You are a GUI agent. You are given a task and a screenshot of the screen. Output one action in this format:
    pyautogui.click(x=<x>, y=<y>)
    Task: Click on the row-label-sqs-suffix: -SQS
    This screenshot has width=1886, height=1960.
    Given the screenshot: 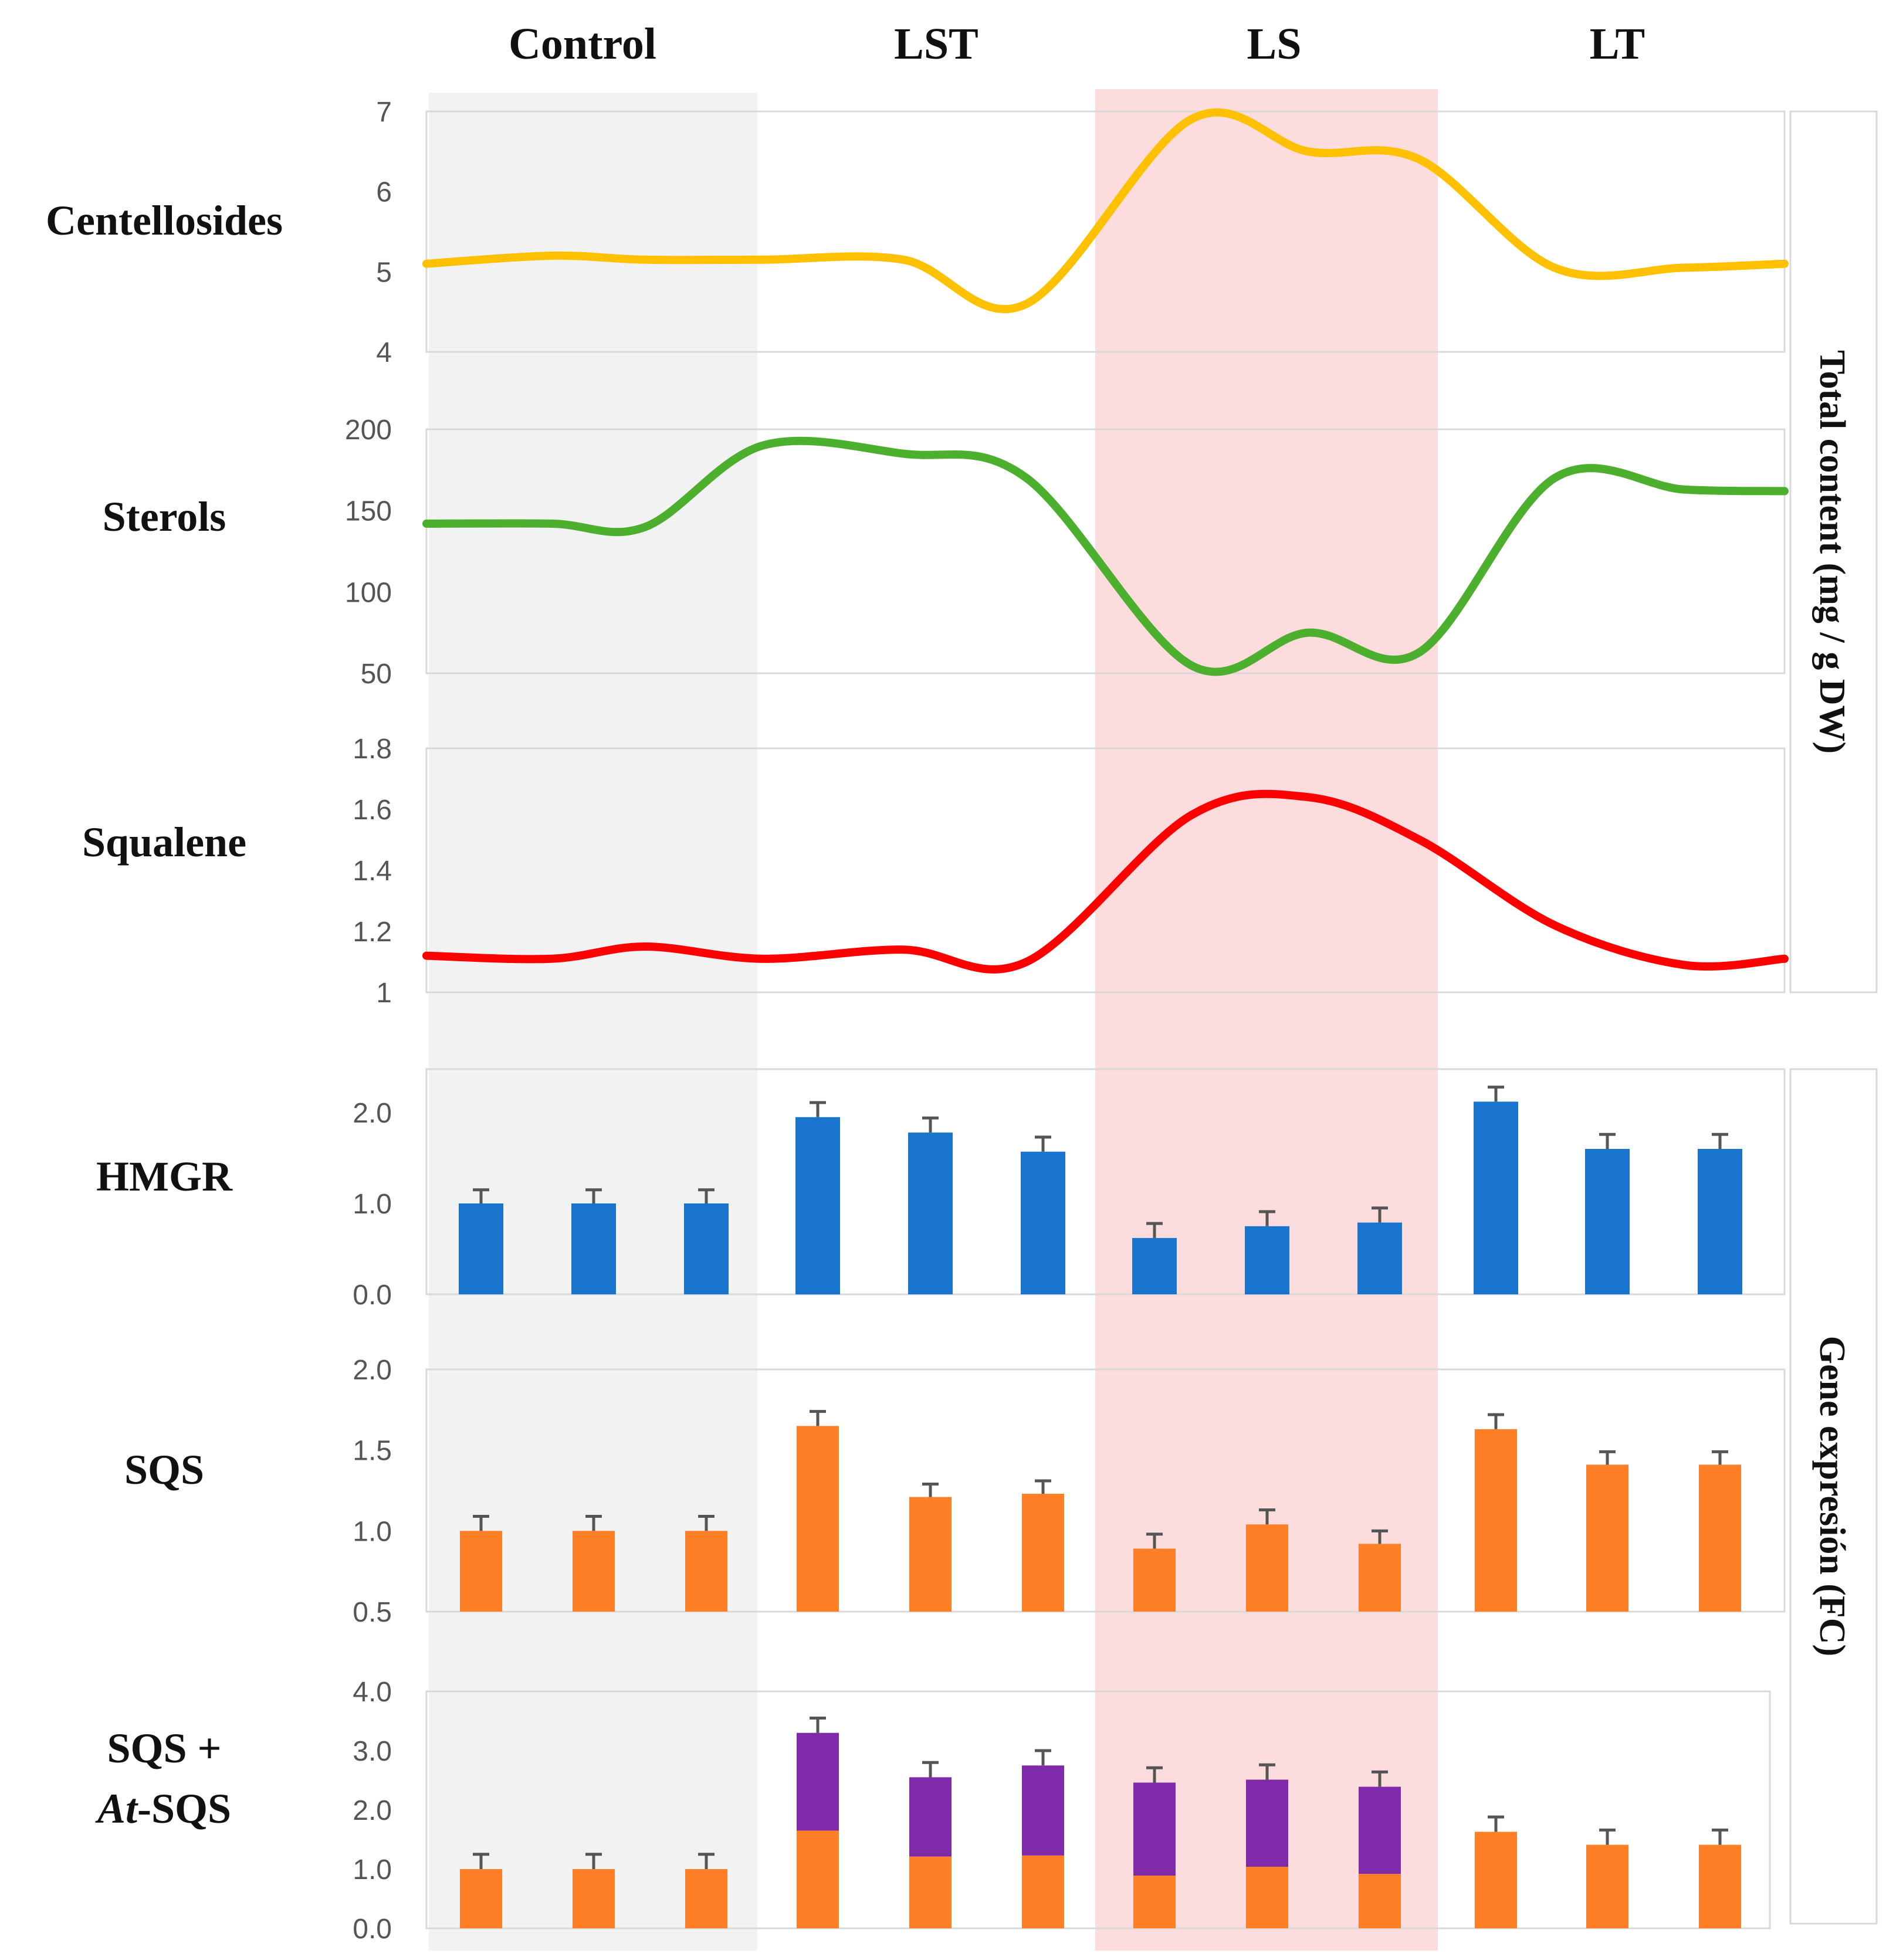 What is the action you would take?
    pyautogui.click(x=184, y=1808)
    